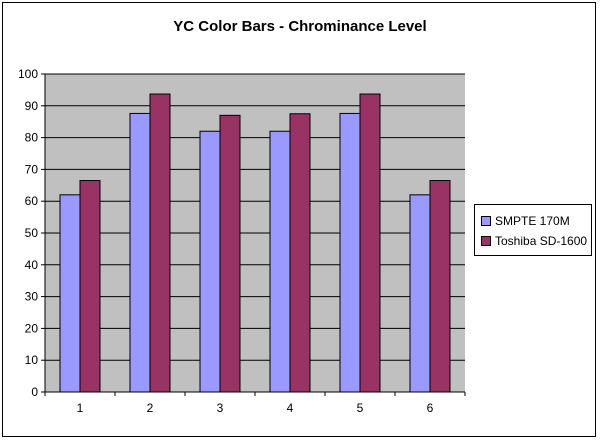 The height and width of the screenshot is (441, 600). What do you see at coordinates (220, 408) in the screenshot?
I see `x-tick-label: 3` at bounding box center [220, 408].